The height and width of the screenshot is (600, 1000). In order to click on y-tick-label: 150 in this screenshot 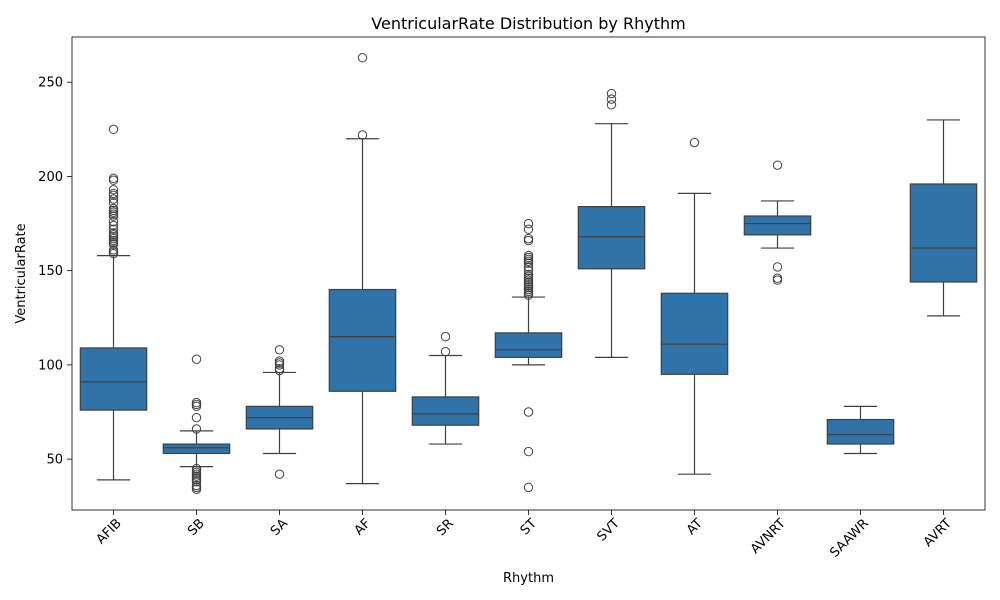, I will do `click(50, 271)`.